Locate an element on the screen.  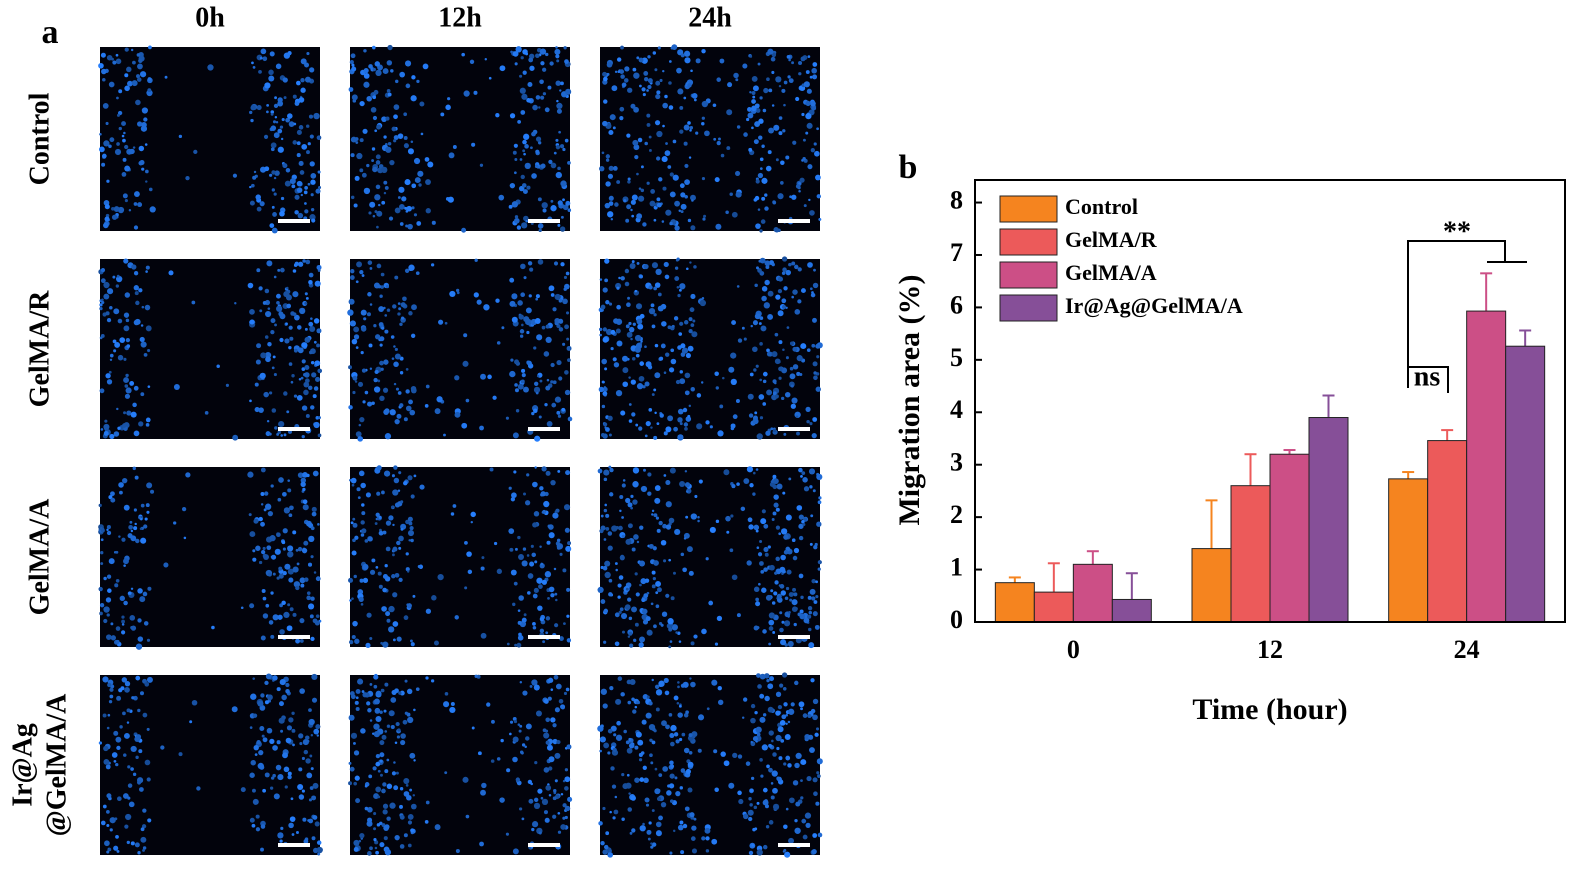
error-bar is located at coordinates (1250, 469).